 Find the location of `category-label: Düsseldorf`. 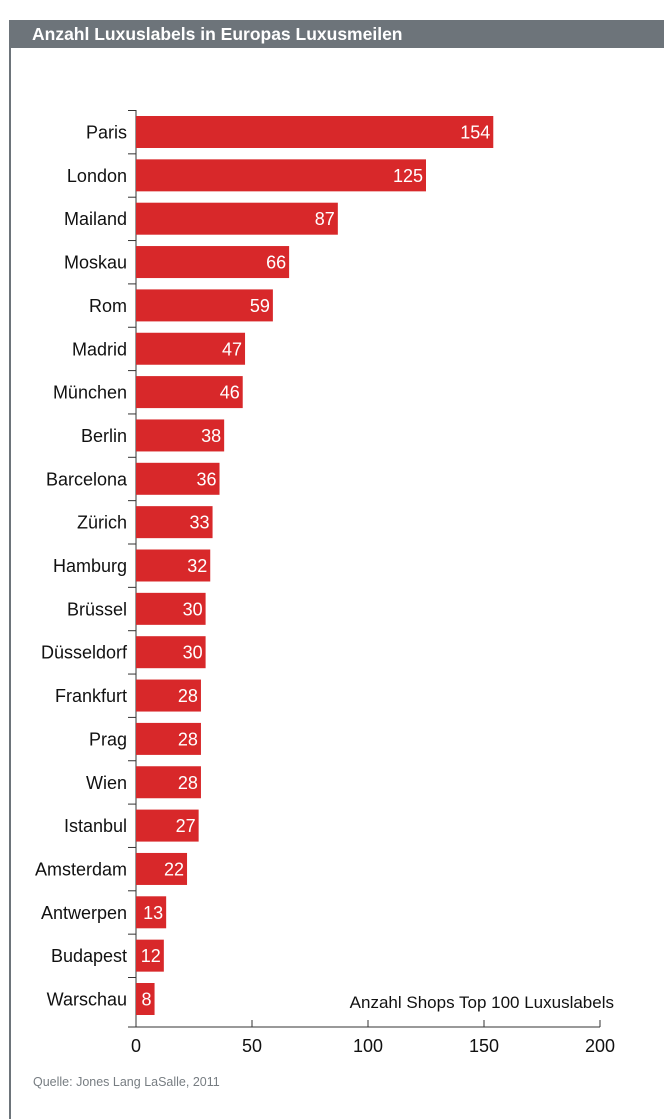

category-label: Düsseldorf is located at coordinates (84, 653).